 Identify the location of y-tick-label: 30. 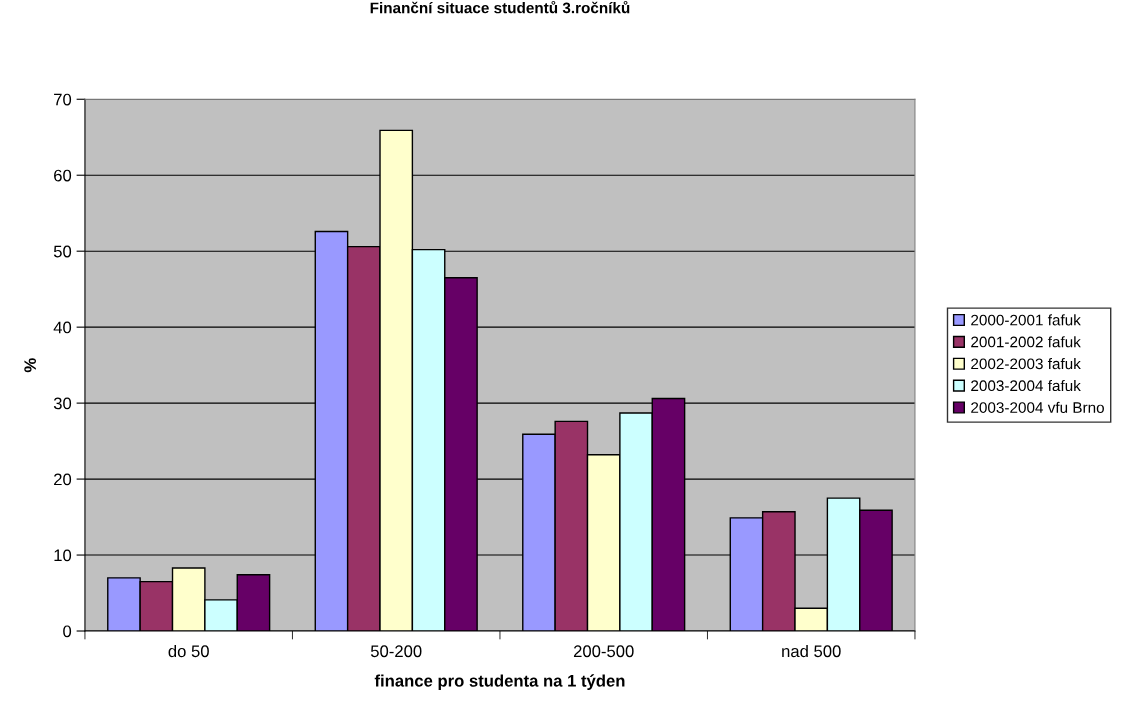
(62, 403).